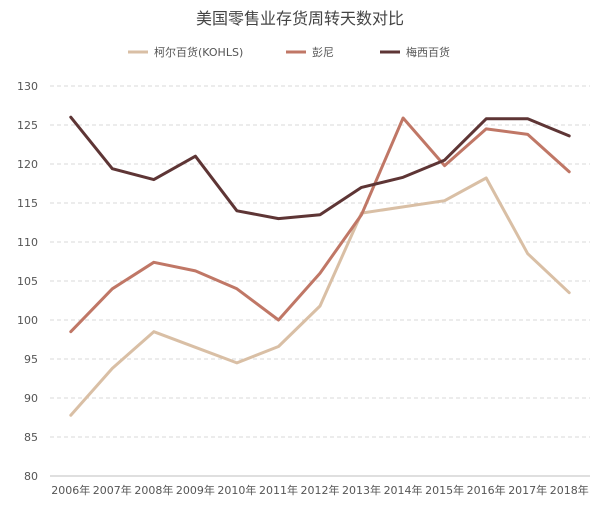 Image resolution: width=600 pixels, height=532 pixels. What do you see at coordinates (486, 490) in the screenshot?
I see `x-tick-label: 2016年` at bounding box center [486, 490].